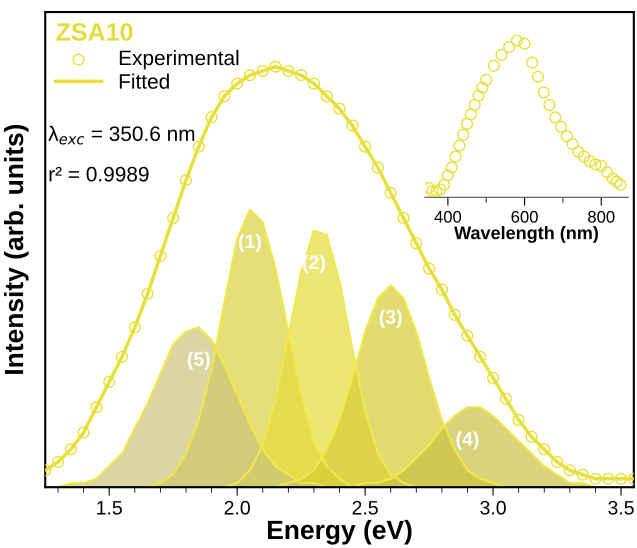 The image size is (637, 548). What do you see at coordinates (237, 507) in the screenshot?
I see `x-tick-label: 2.0` at bounding box center [237, 507].